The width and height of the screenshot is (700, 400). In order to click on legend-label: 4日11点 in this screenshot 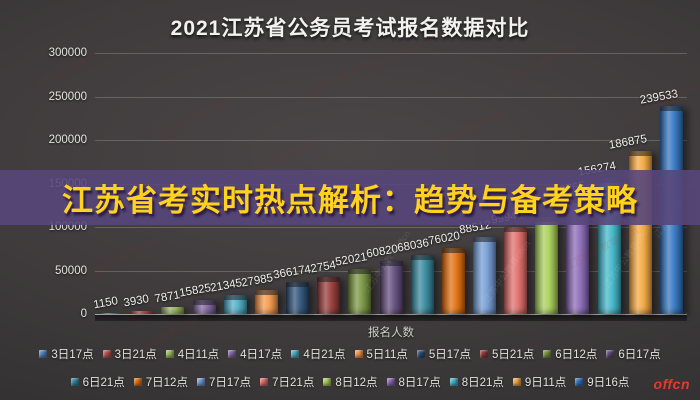, I will do `click(198, 355)`.